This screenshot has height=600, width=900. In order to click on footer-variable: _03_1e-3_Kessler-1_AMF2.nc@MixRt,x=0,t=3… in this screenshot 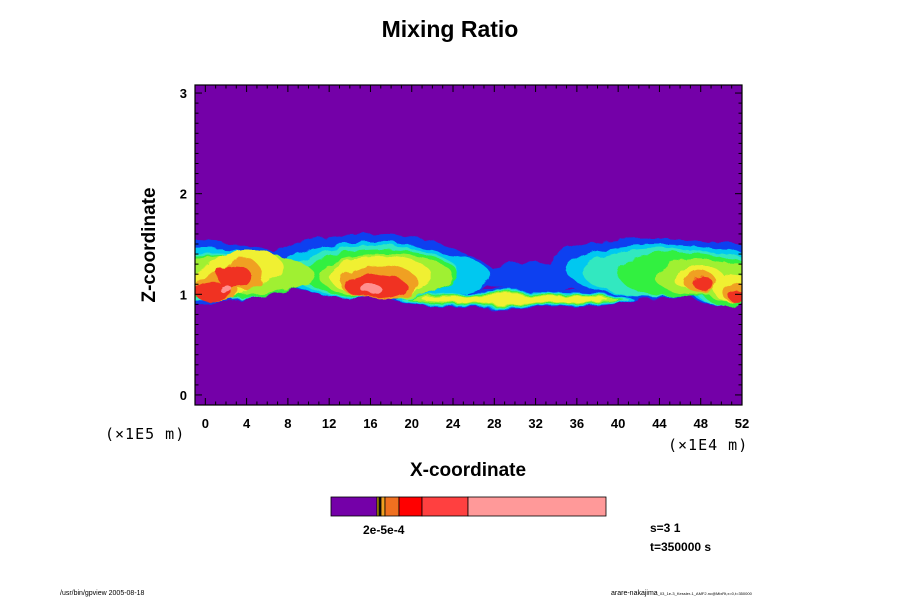, I will do `click(704, 593)`.